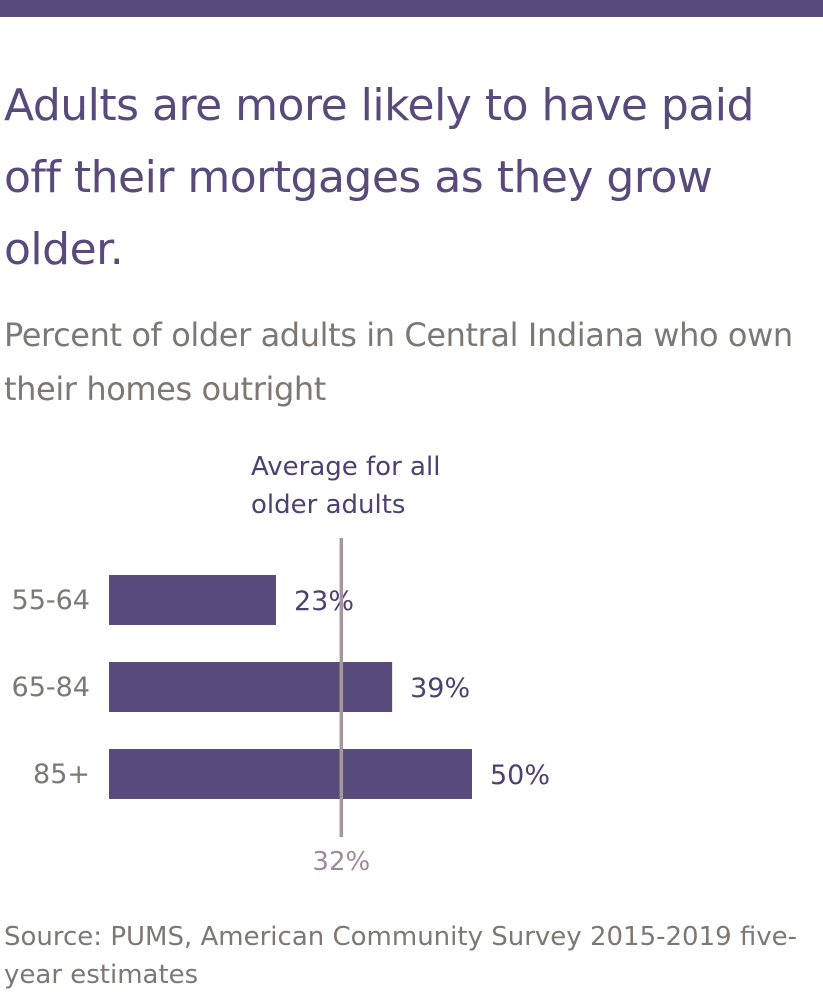 Image resolution: width=823 pixels, height=1003 pixels. What do you see at coordinates (328, 505) in the screenshot?
I see `average-annotation-line: older adults` at bounding box center [328, 505].